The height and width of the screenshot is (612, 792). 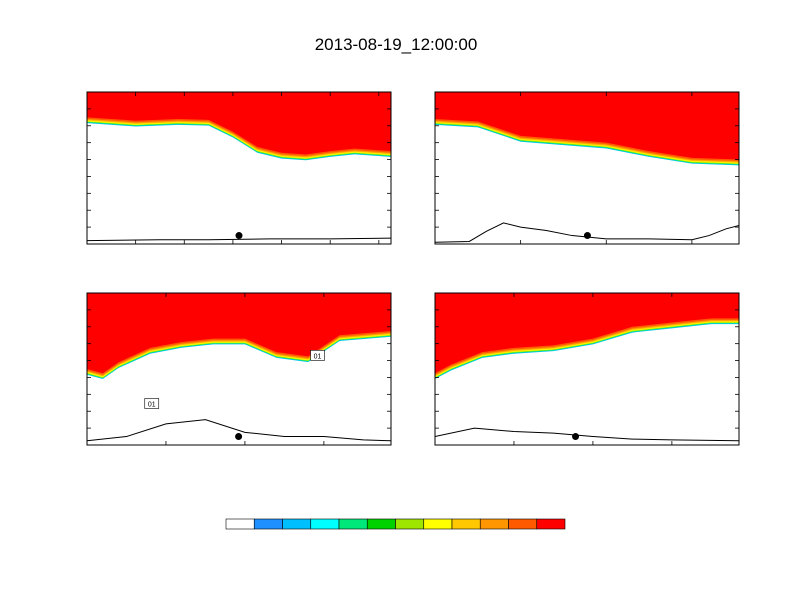 I want to click on panel-south-north, so click(x=239, y=168).